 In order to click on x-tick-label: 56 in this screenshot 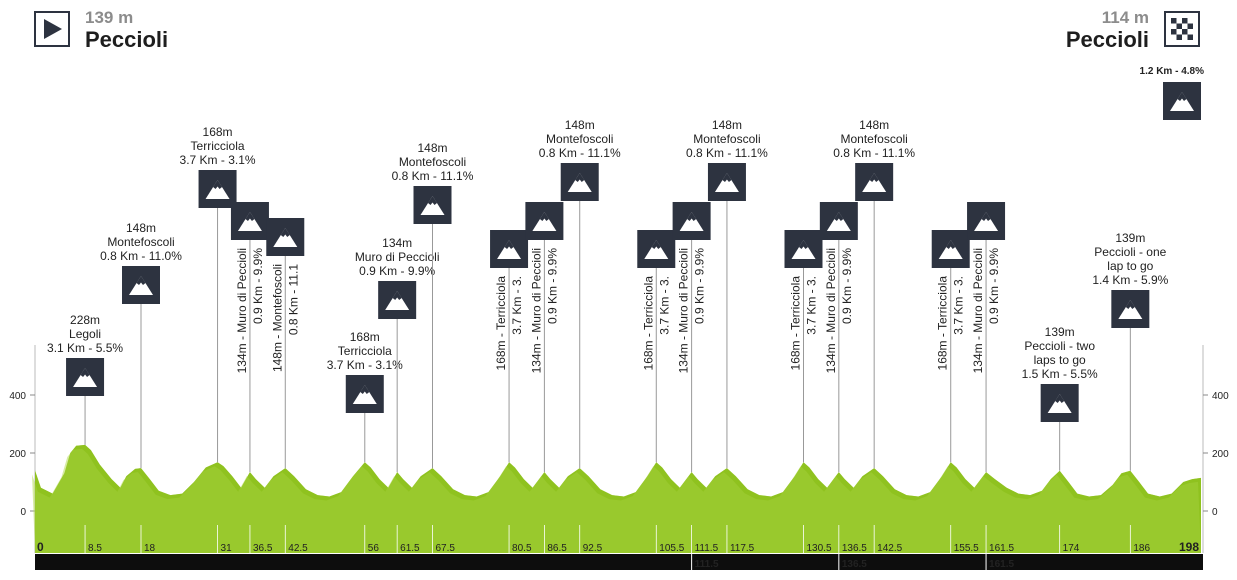, I will do `click(374, 548)`.